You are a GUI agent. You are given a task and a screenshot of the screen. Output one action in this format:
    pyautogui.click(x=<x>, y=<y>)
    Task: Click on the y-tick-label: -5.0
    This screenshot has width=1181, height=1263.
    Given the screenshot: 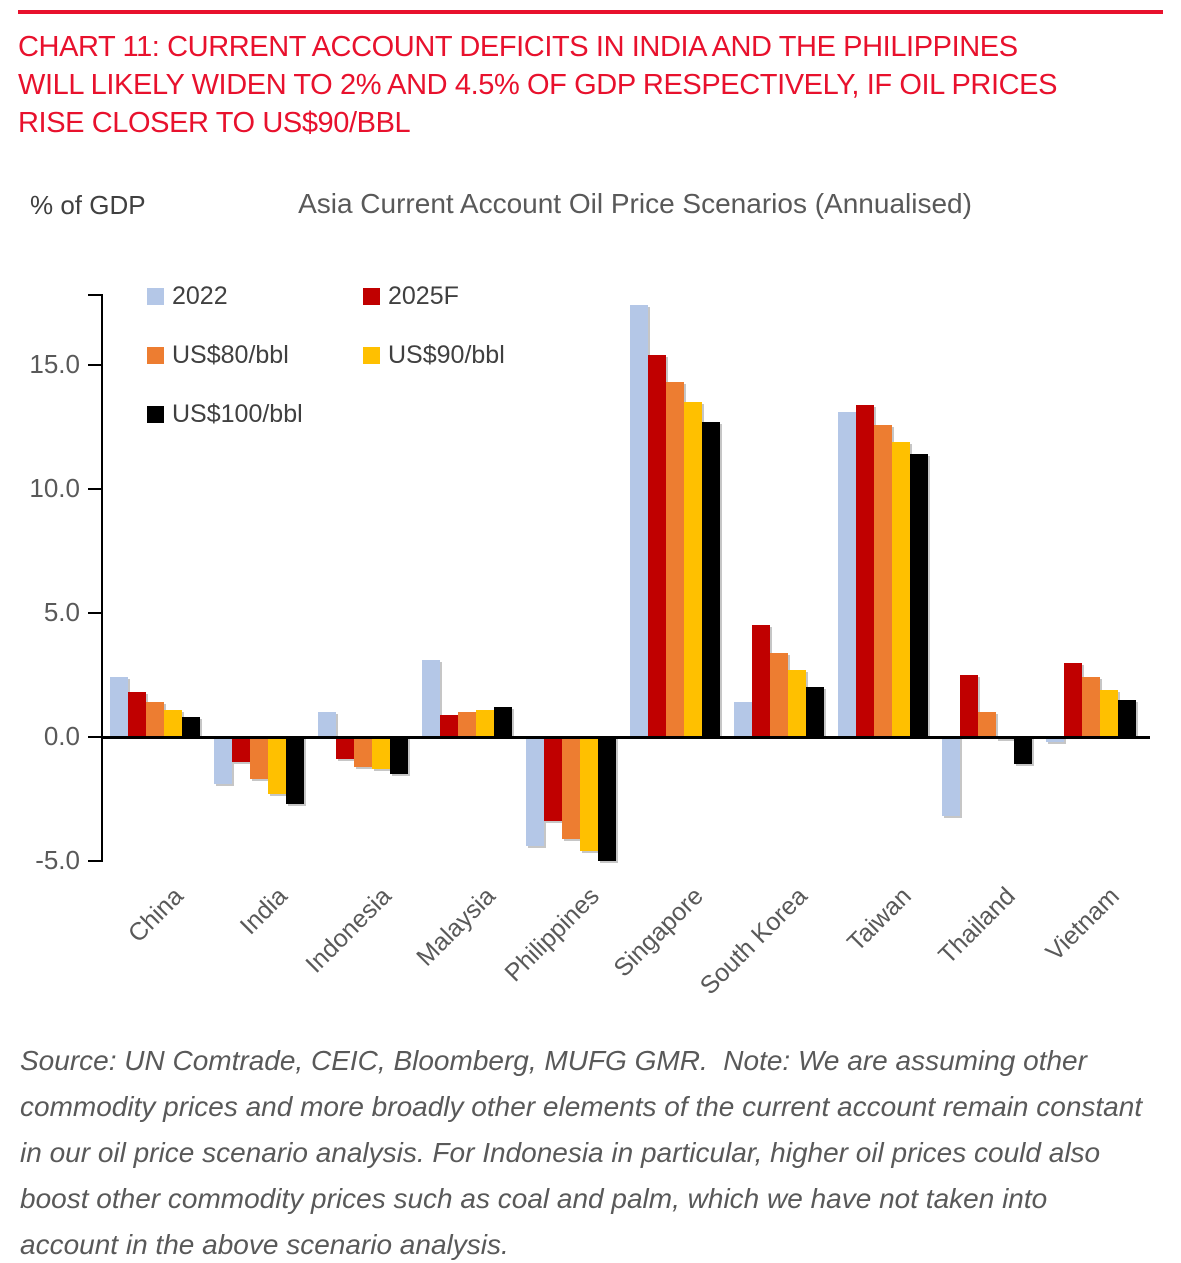 What is the action you would take?
    pyautogui.click(x=57, y=860)
    